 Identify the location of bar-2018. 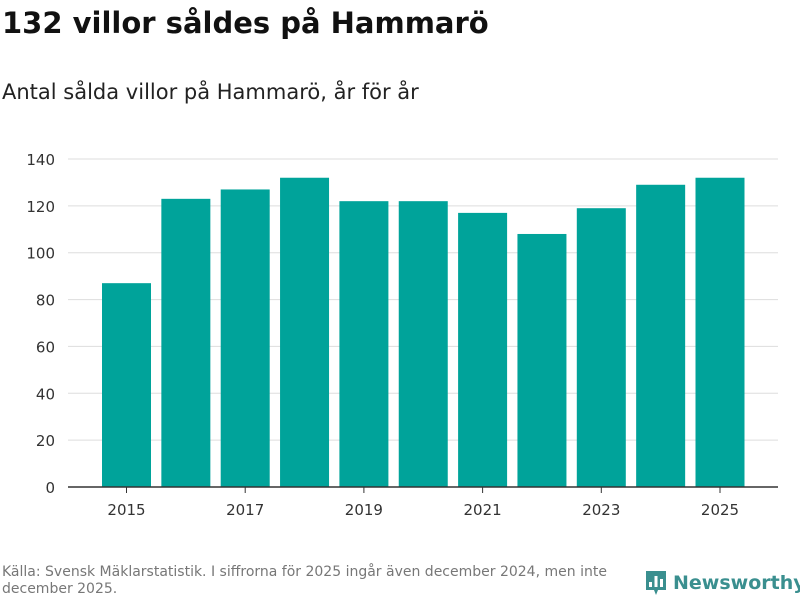
(305, 332).